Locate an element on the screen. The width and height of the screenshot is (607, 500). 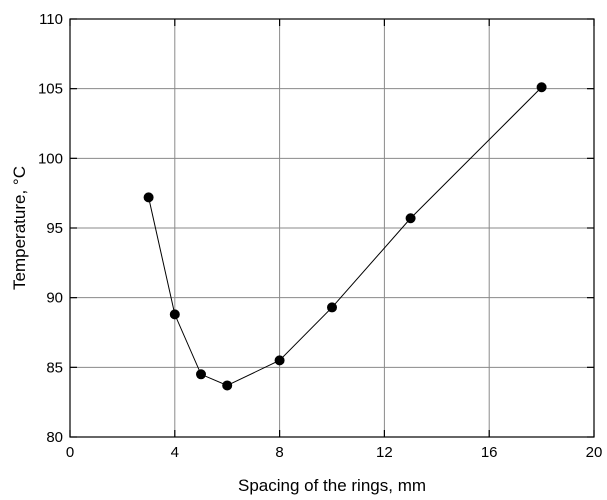
y-axis-title: Temperature, °C is located at coordinates (19, 228).